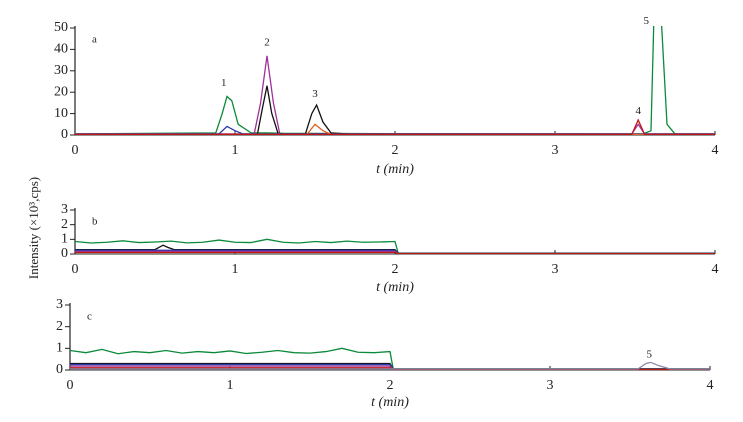 Image resolution: width=743 pixels, height=422 pixels. I want to click on y-tick-label: 30, so click(61, 70).